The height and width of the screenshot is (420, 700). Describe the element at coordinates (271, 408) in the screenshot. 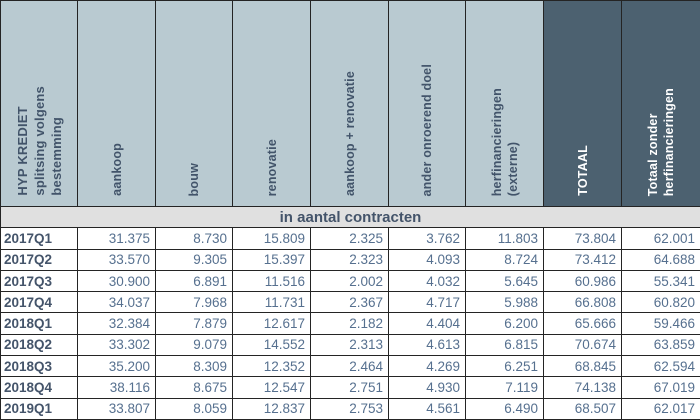

I see `value-cell: 12.837` at that location.